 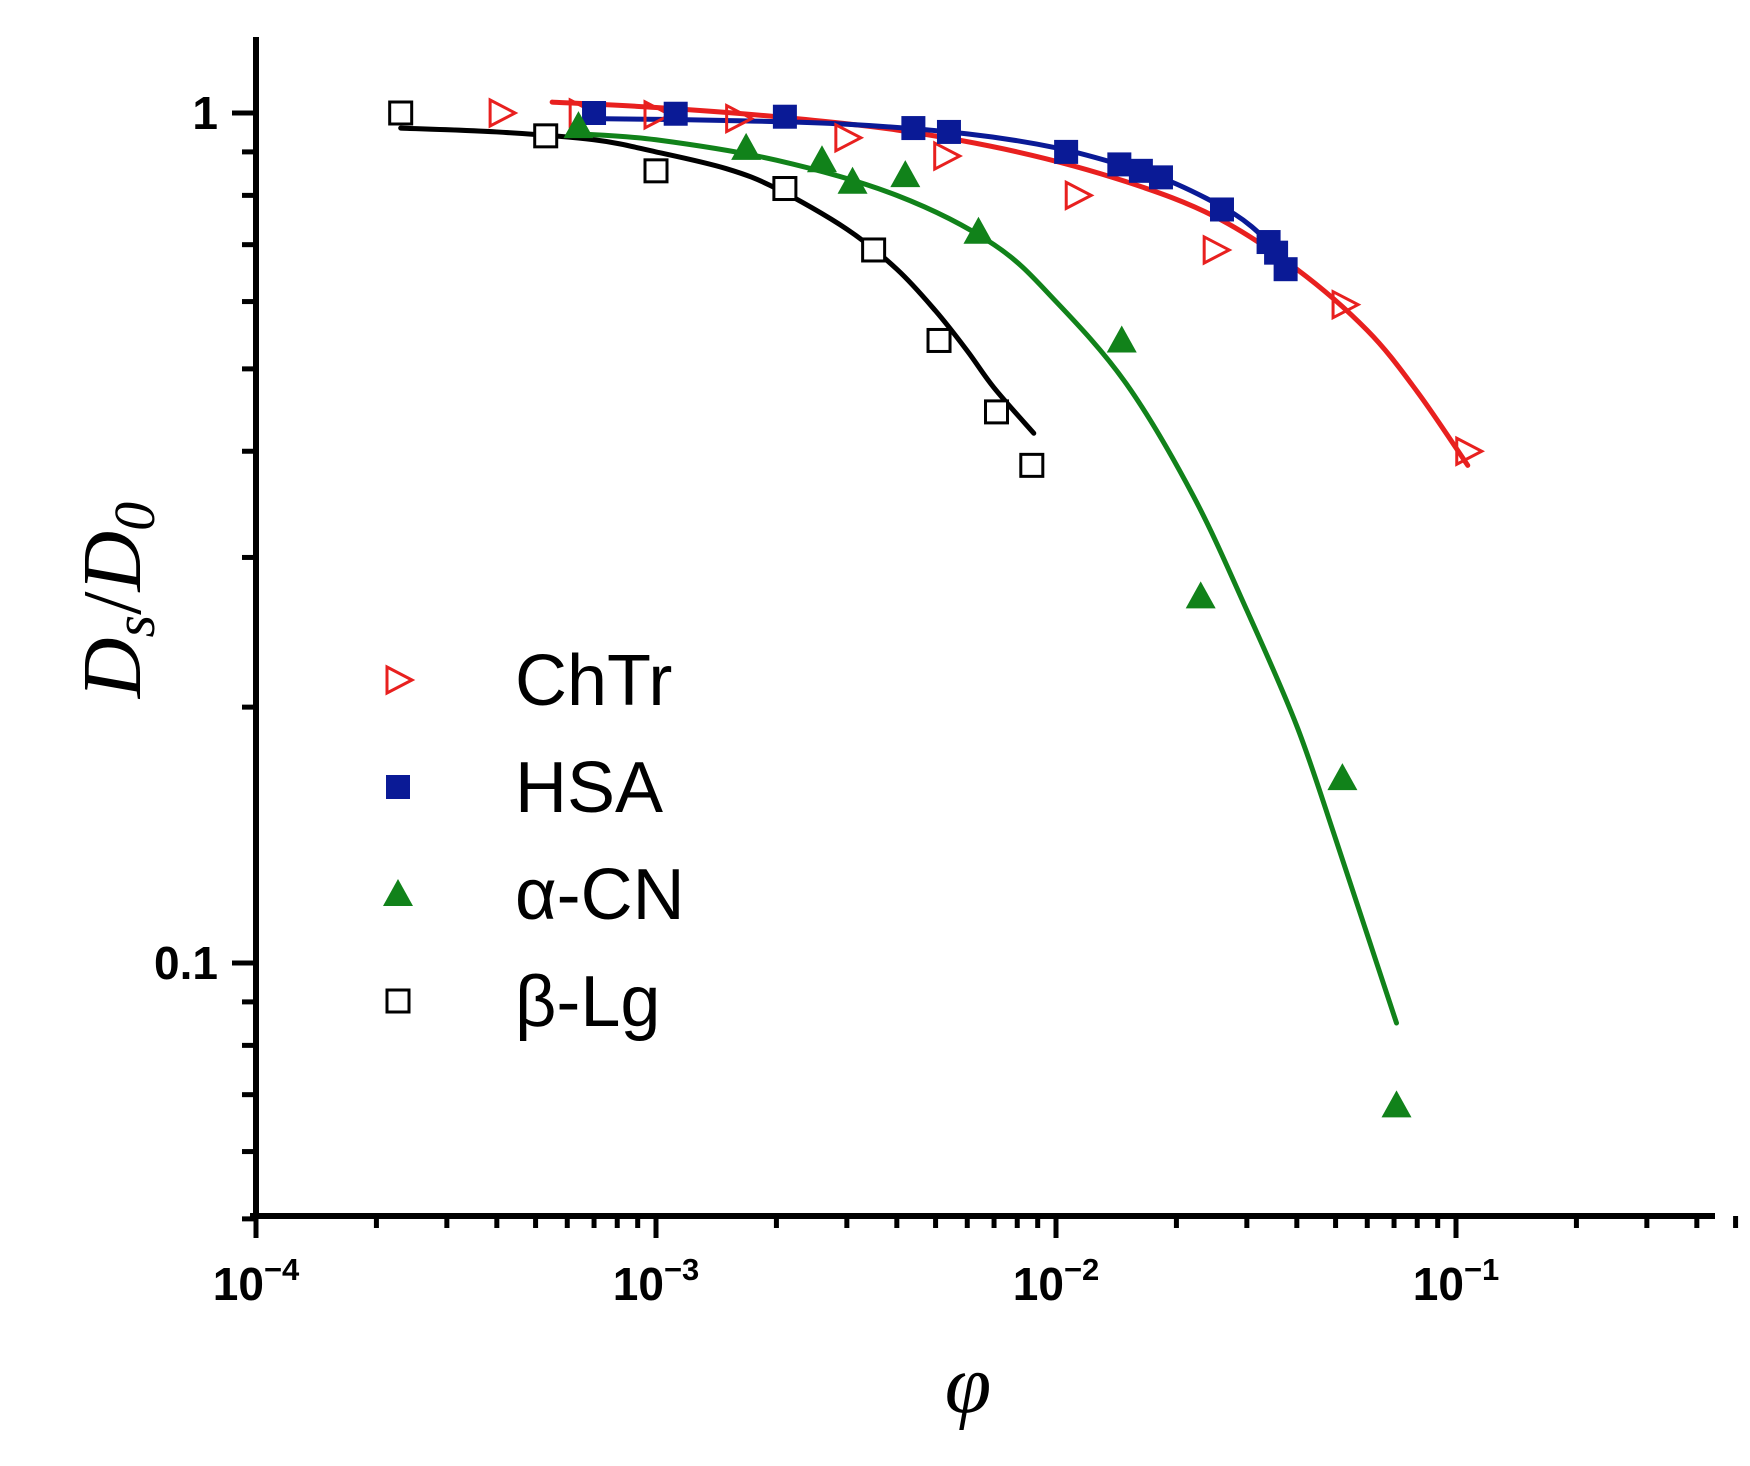 What do you see at coordinates (112, 603) in the screenshot?
I see `y-title-slash: /` at bounding box center [112, 603].